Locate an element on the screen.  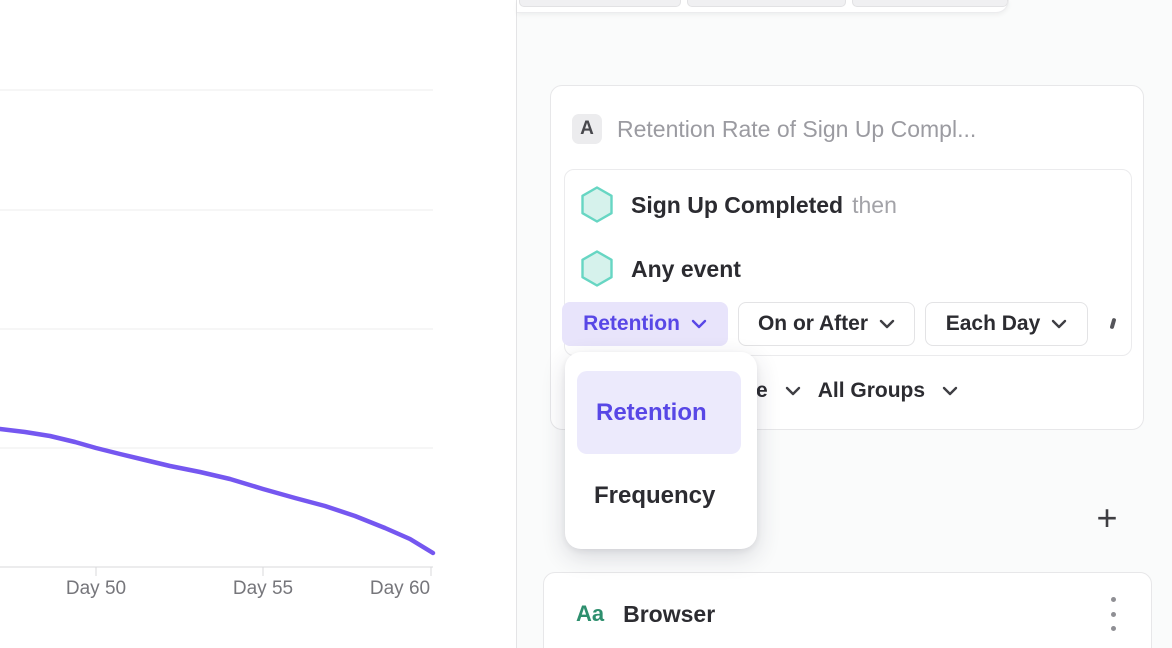
retention-line is located at coordinates (218, 491).